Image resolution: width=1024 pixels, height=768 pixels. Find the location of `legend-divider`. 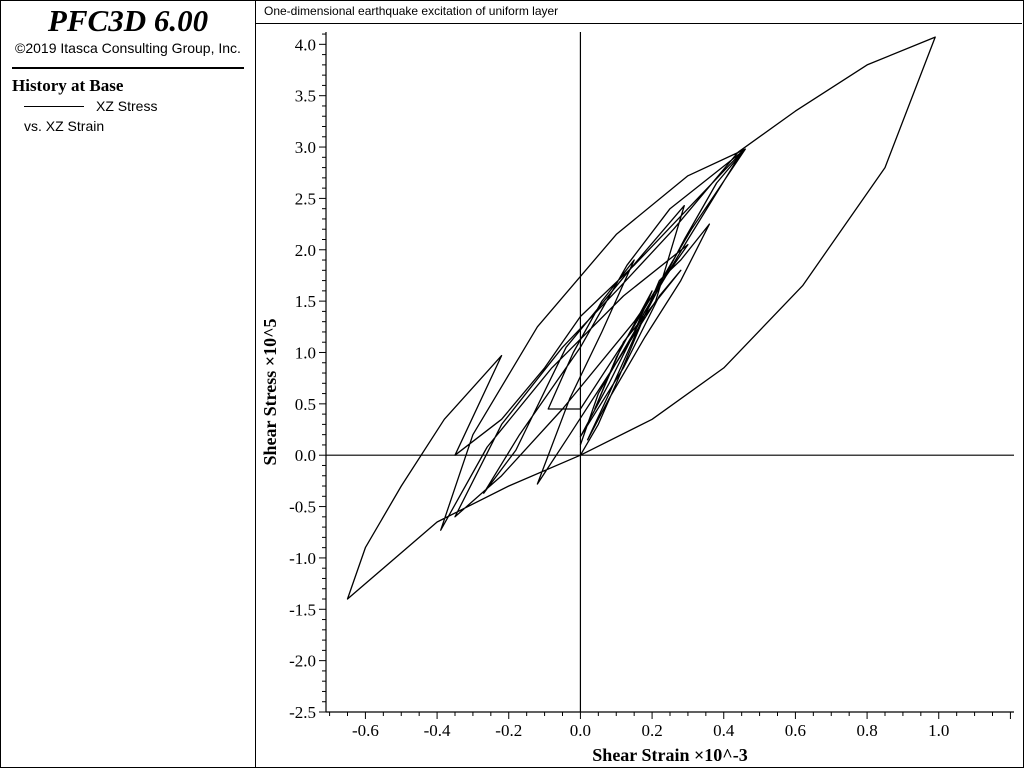

legend-divider is located at coordinates (128, 68).